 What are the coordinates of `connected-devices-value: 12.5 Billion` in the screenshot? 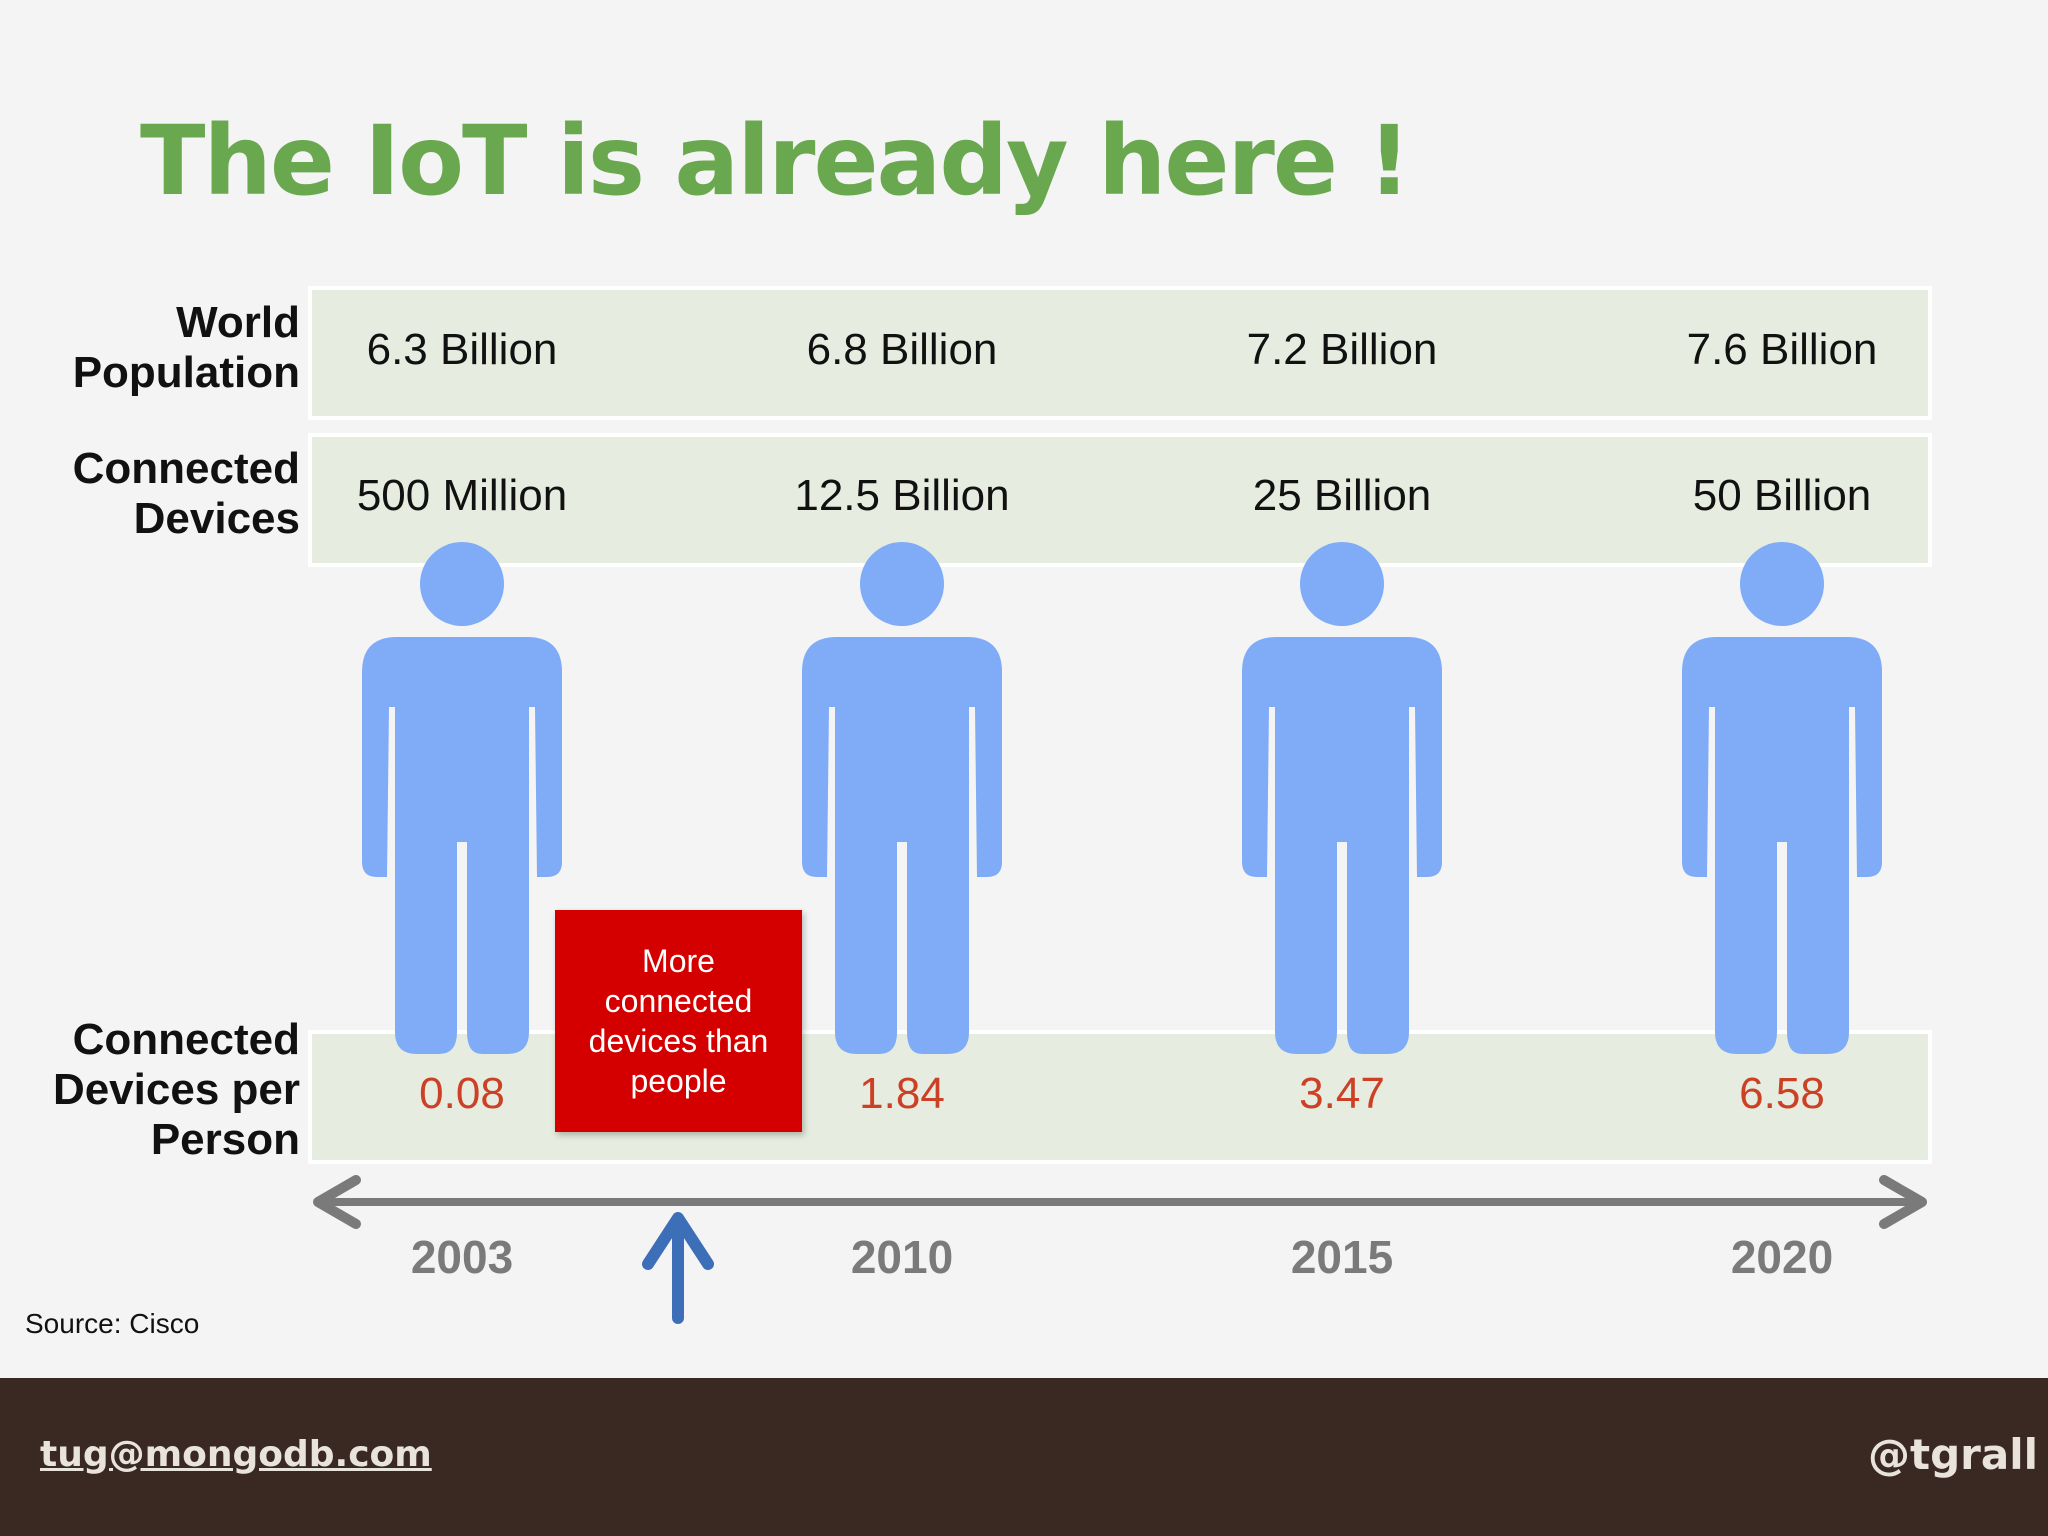 It's located at (902, 495).